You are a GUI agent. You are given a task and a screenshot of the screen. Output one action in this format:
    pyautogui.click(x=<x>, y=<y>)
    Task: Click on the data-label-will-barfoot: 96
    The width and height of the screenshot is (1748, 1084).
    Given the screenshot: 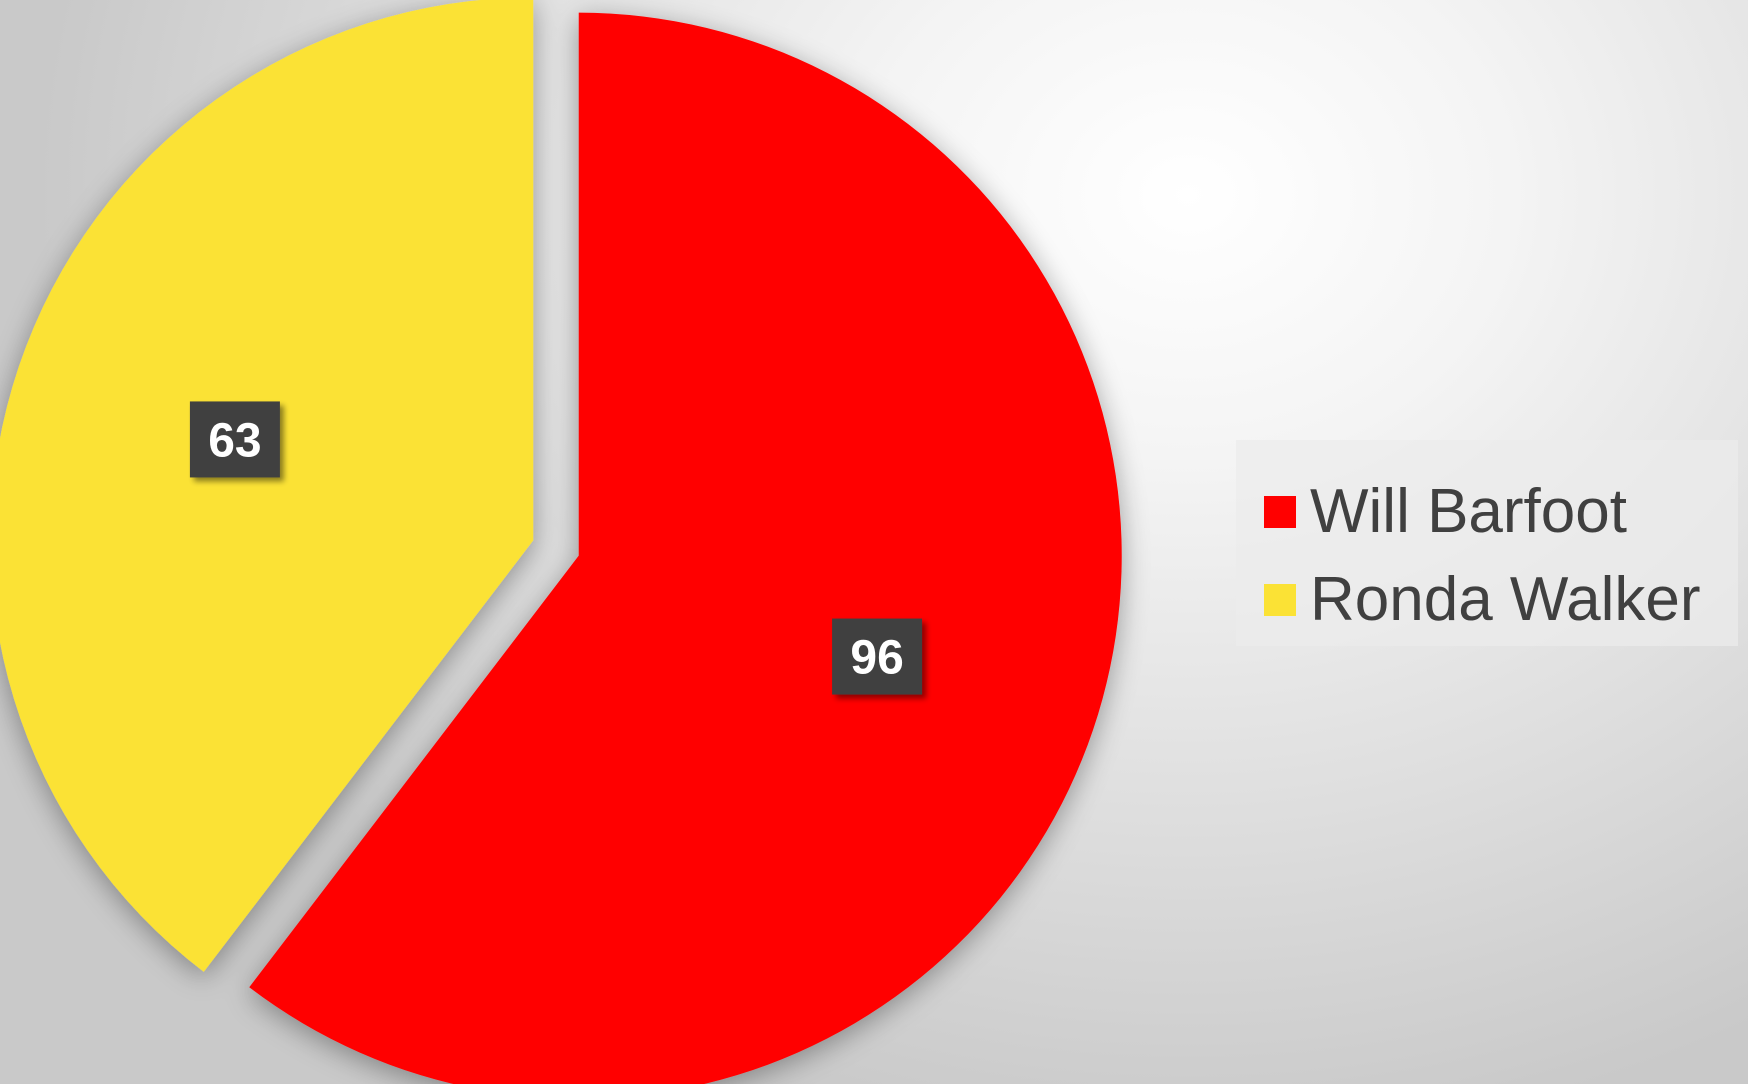 What is the action you would take?
    pyautogui.click(x=877, y=656)
    